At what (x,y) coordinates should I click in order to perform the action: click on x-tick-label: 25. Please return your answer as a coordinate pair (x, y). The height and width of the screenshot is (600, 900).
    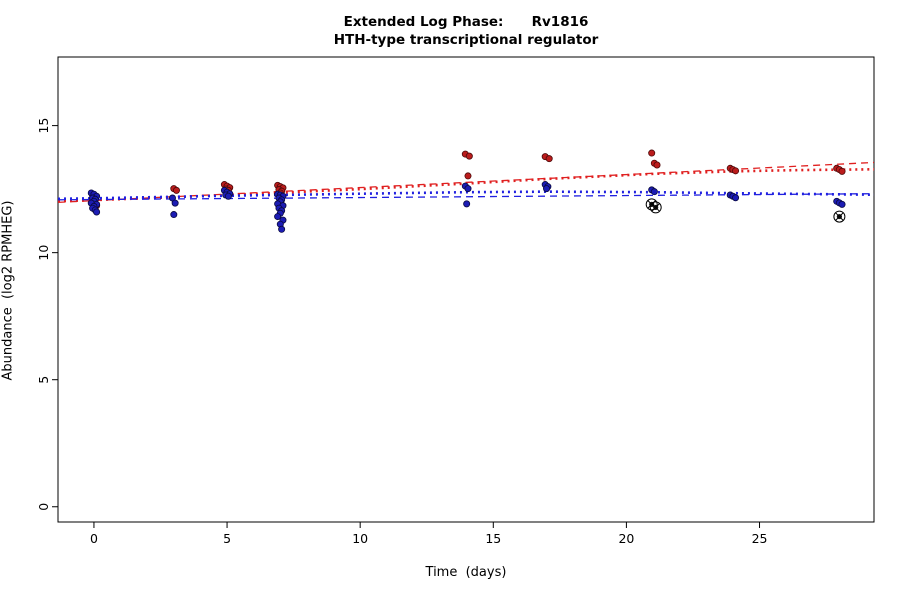
    Looking at the image, I should click on (760, 538).